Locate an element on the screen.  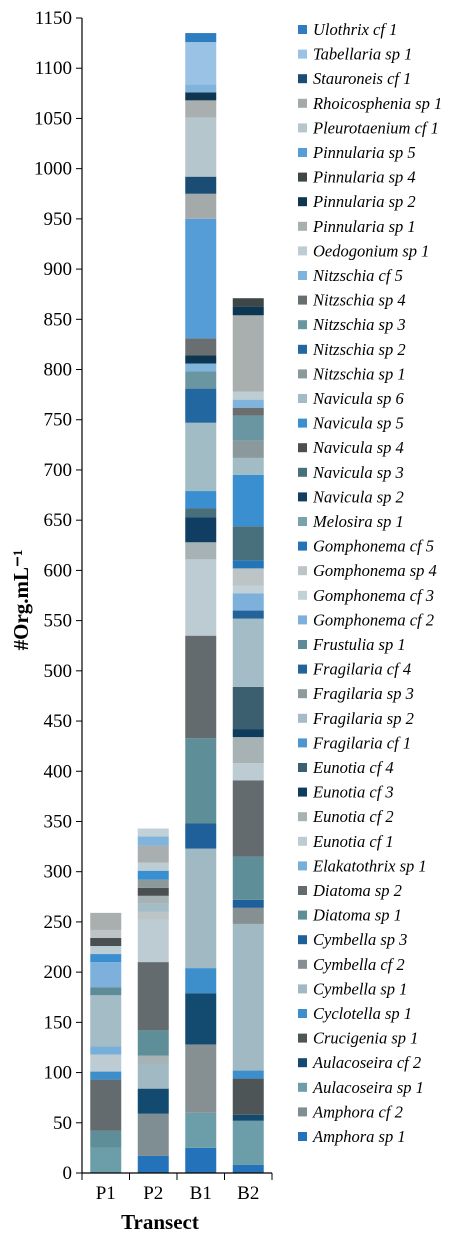
legend-item: Diatoma sp 1 is located at coordinates (350, 915).